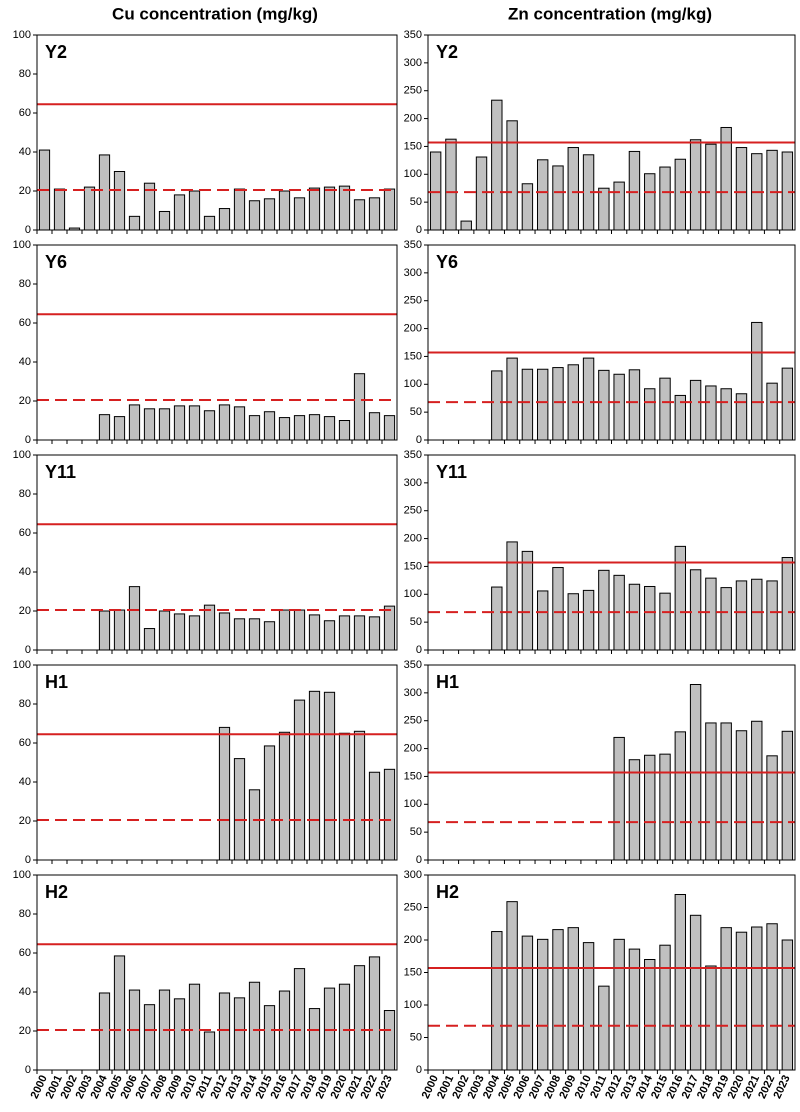  Describe the element at coordinates (28, 230) in the screenshot. I see `y-tick-label: 0` at that location.